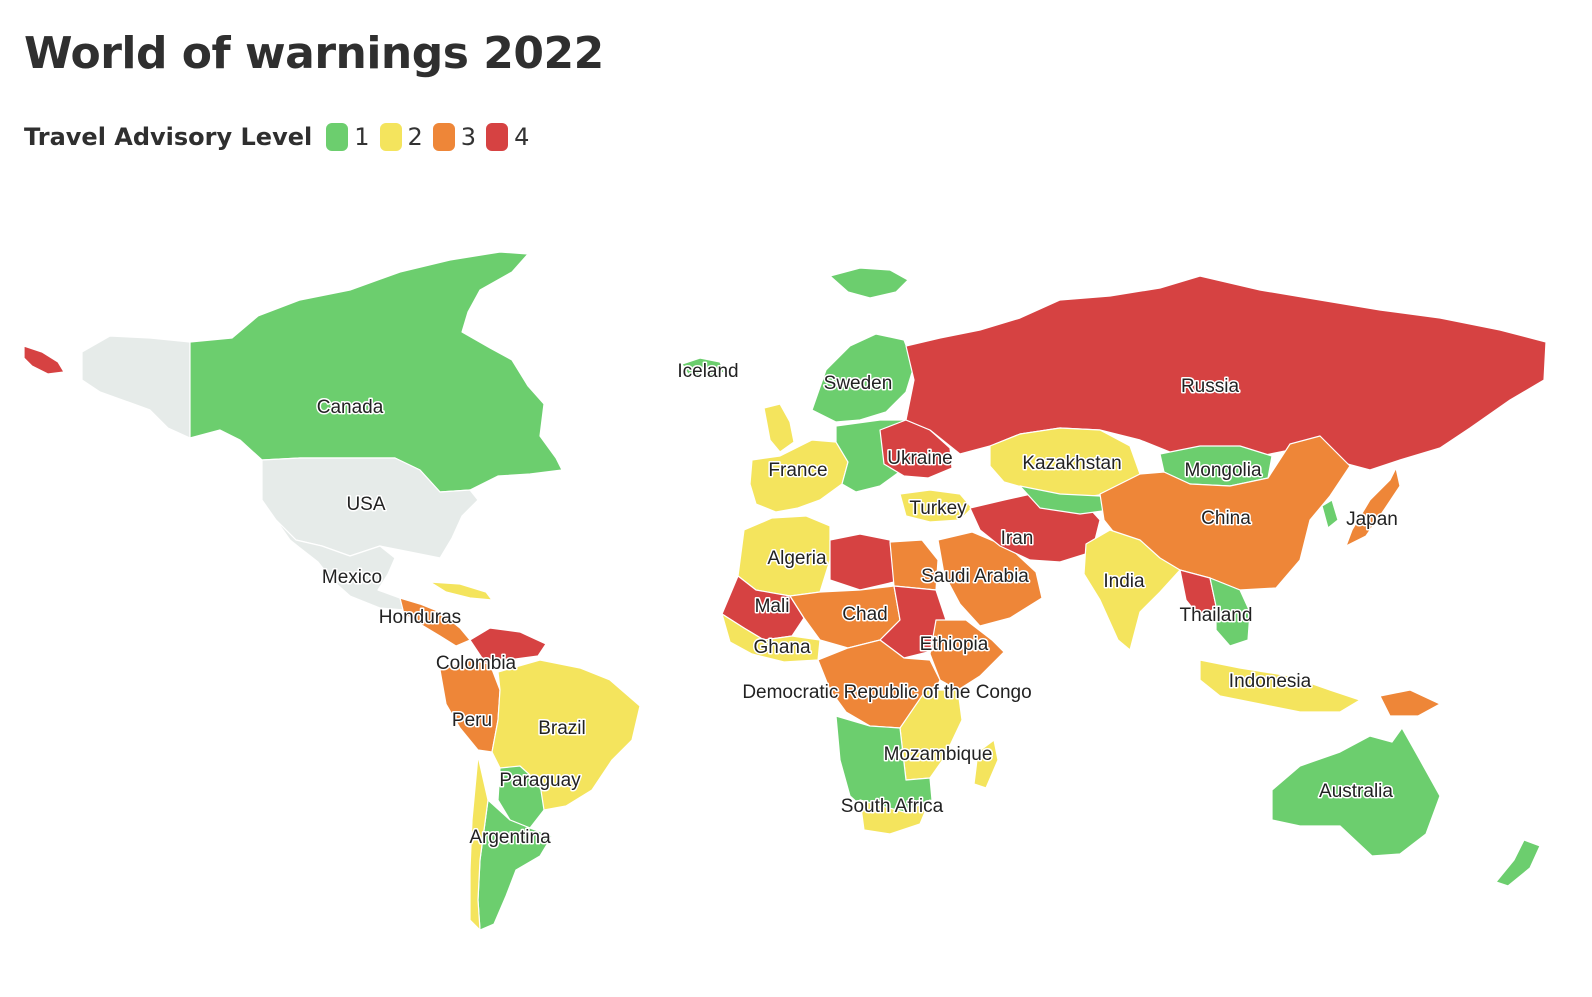 The height and width of the screenshot is (997, 1592). I want to click on region-turkey, so click(936, 506).